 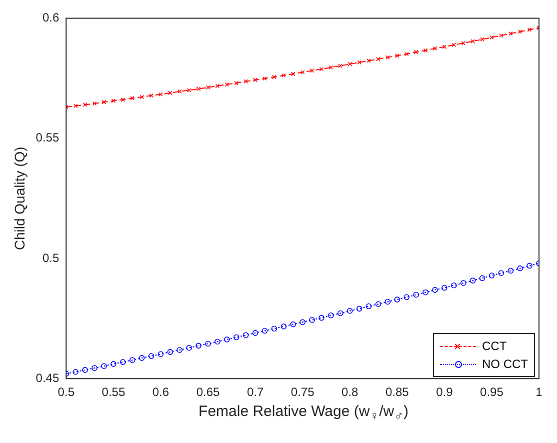 What do you see at coordinates (350, 392) in the screenshot?
I see `x-tick-label: 0.8` at bounding box center [350, 392].